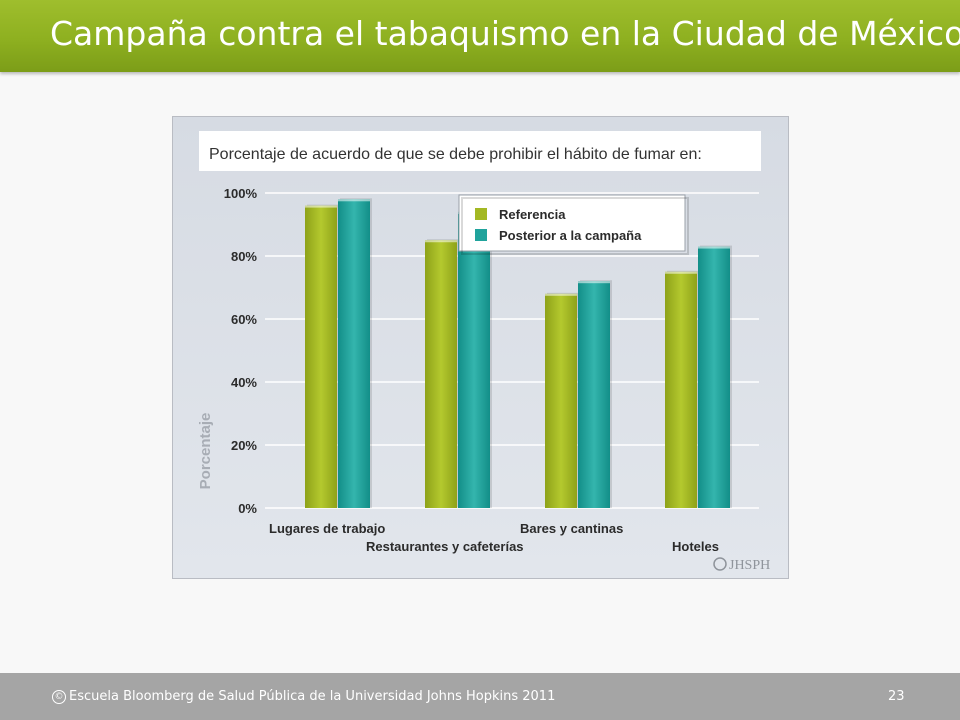 The width and height of the screenshot is (960, 720). I want to click on legend-swatch-referencia, so click(481, 214).